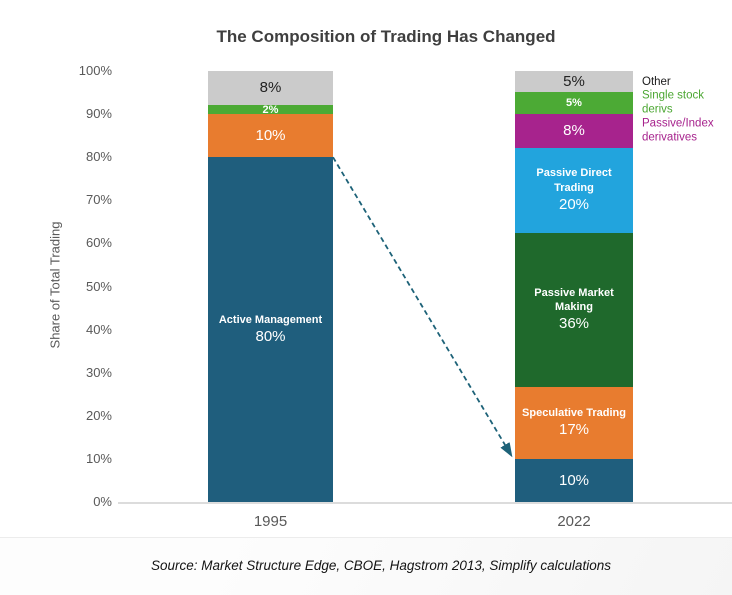 This screenshot has width=732, height=595. Describe the element at coordinates (574, 180) in the screenshot. I see `segment-name-label: Passive Direct Trading` at that location.